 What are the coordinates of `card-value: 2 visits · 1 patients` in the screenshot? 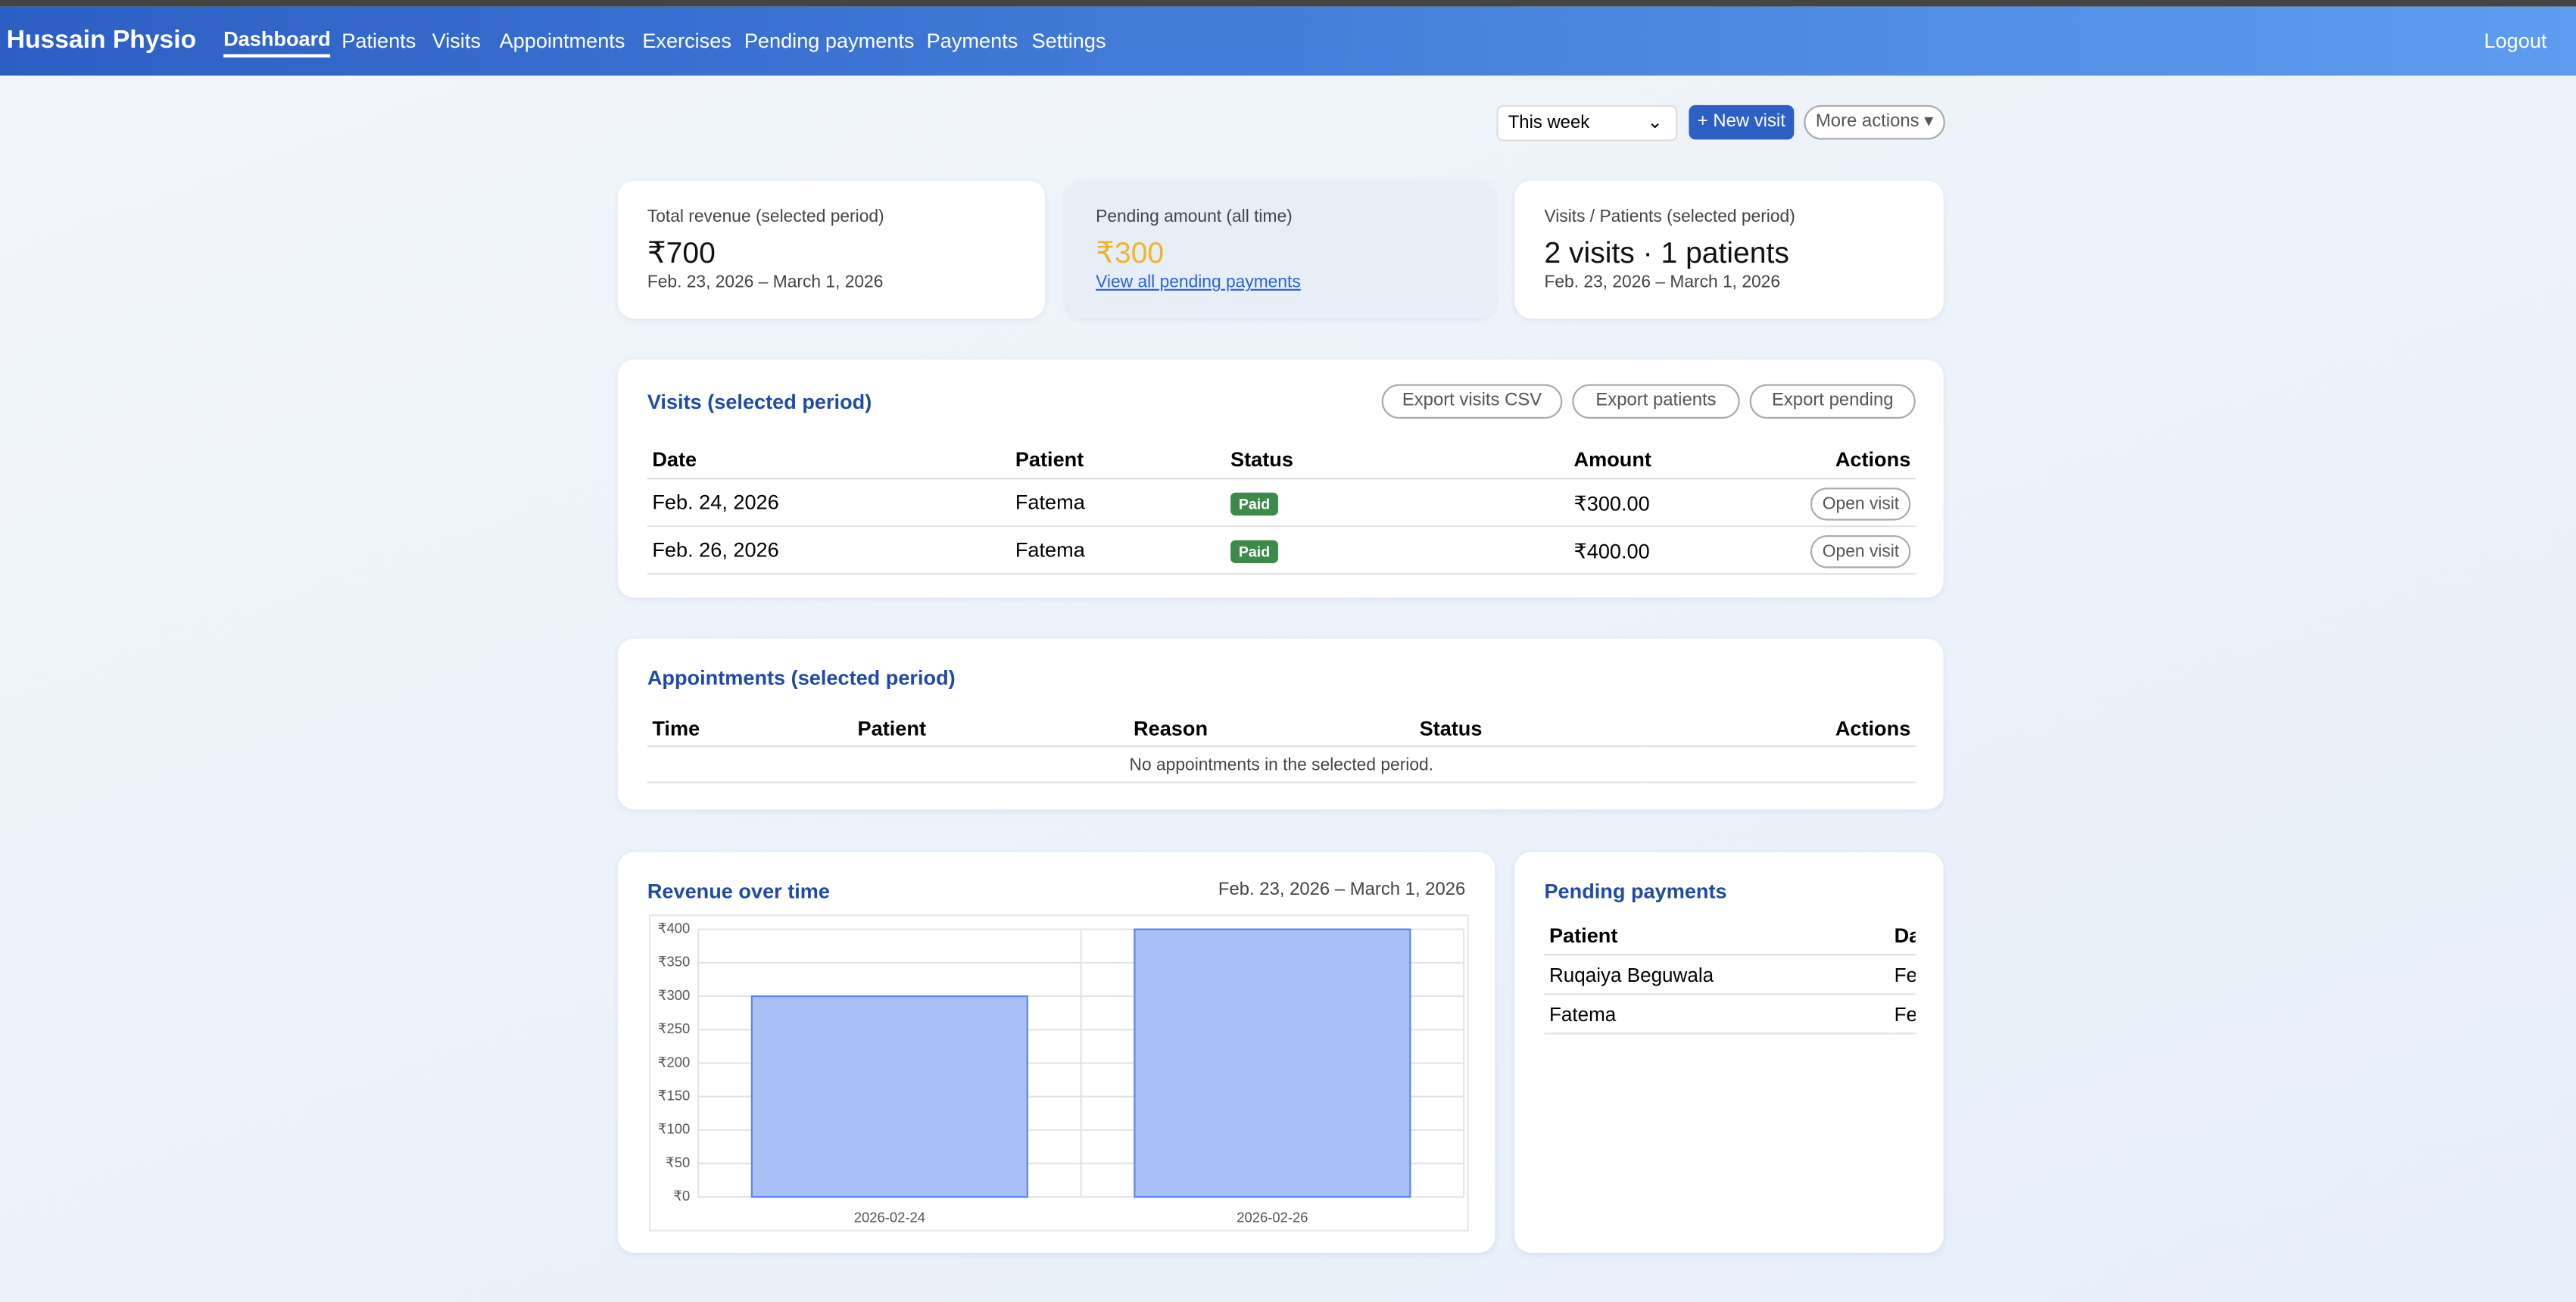 It's located at (1666, 252).